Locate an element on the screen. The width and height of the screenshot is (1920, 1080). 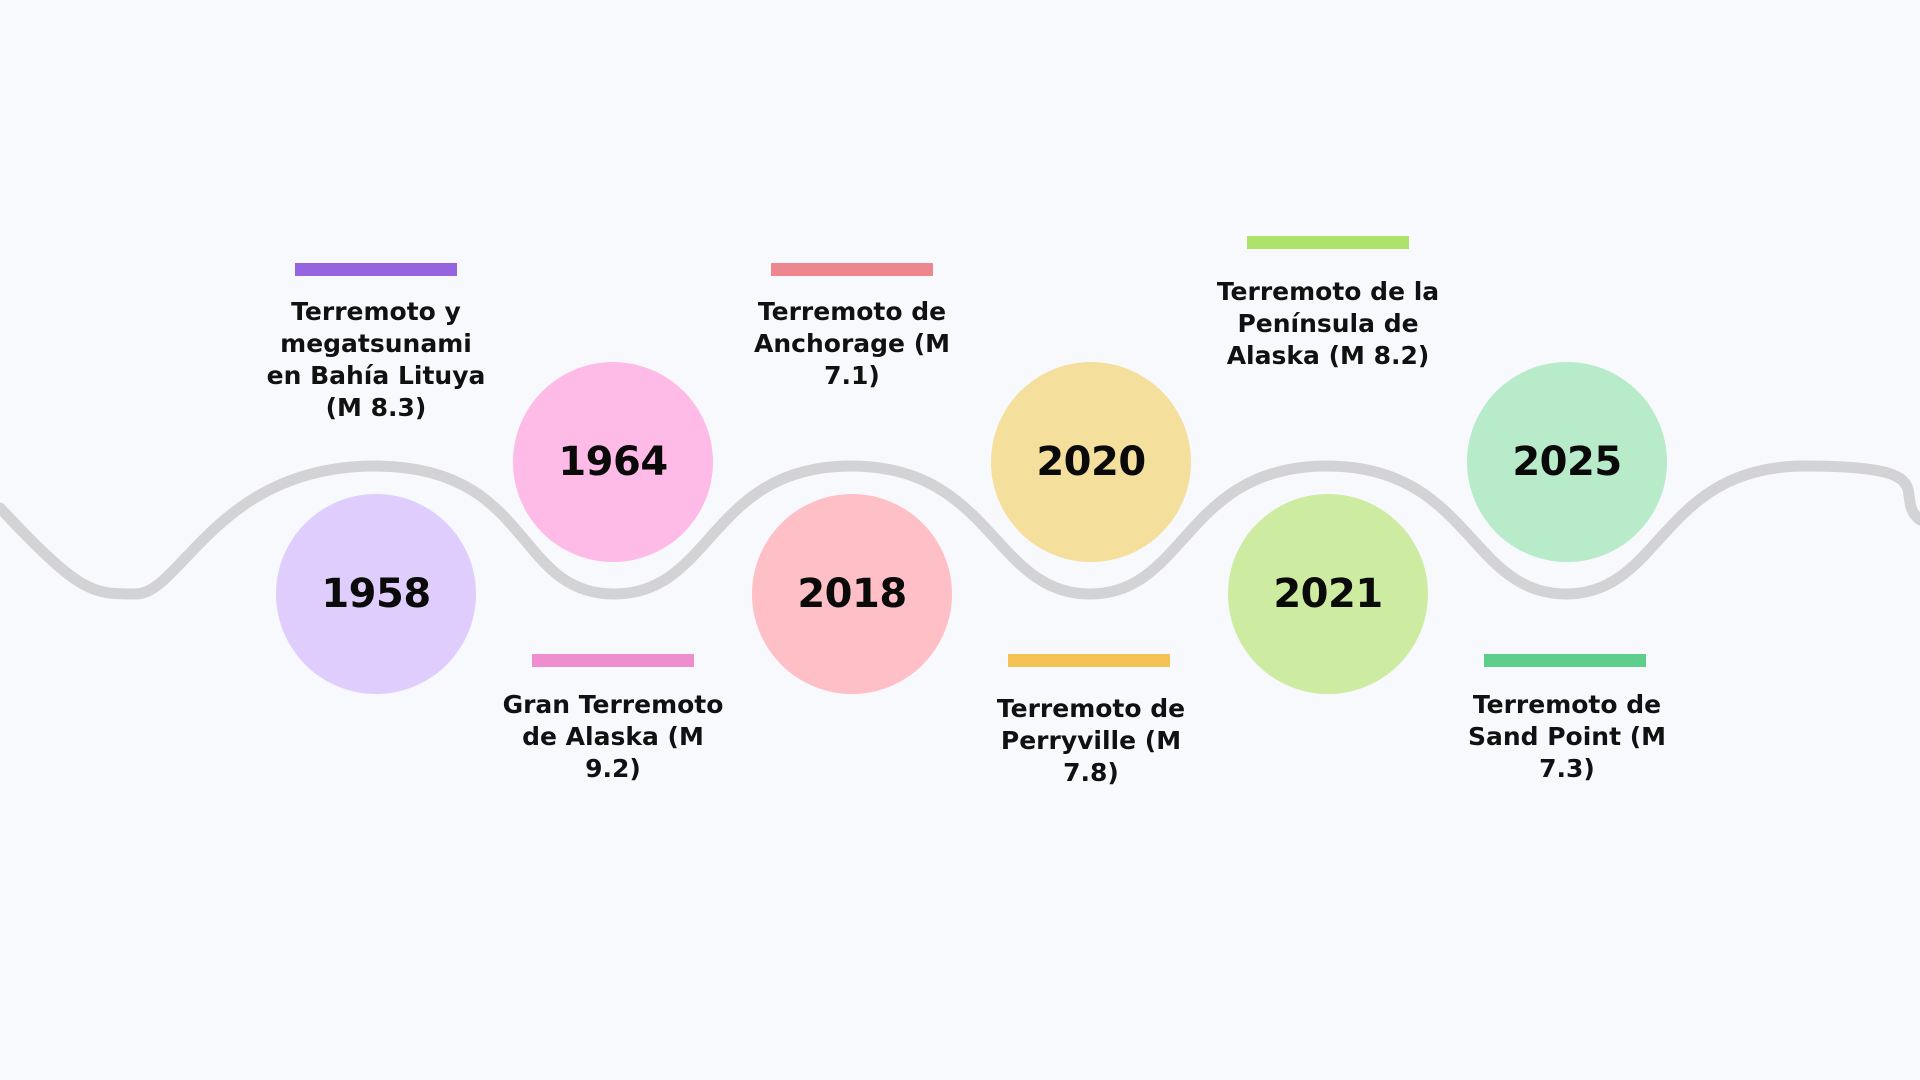
event-2020-year: 2020 is located at coordinates (1091, 462).